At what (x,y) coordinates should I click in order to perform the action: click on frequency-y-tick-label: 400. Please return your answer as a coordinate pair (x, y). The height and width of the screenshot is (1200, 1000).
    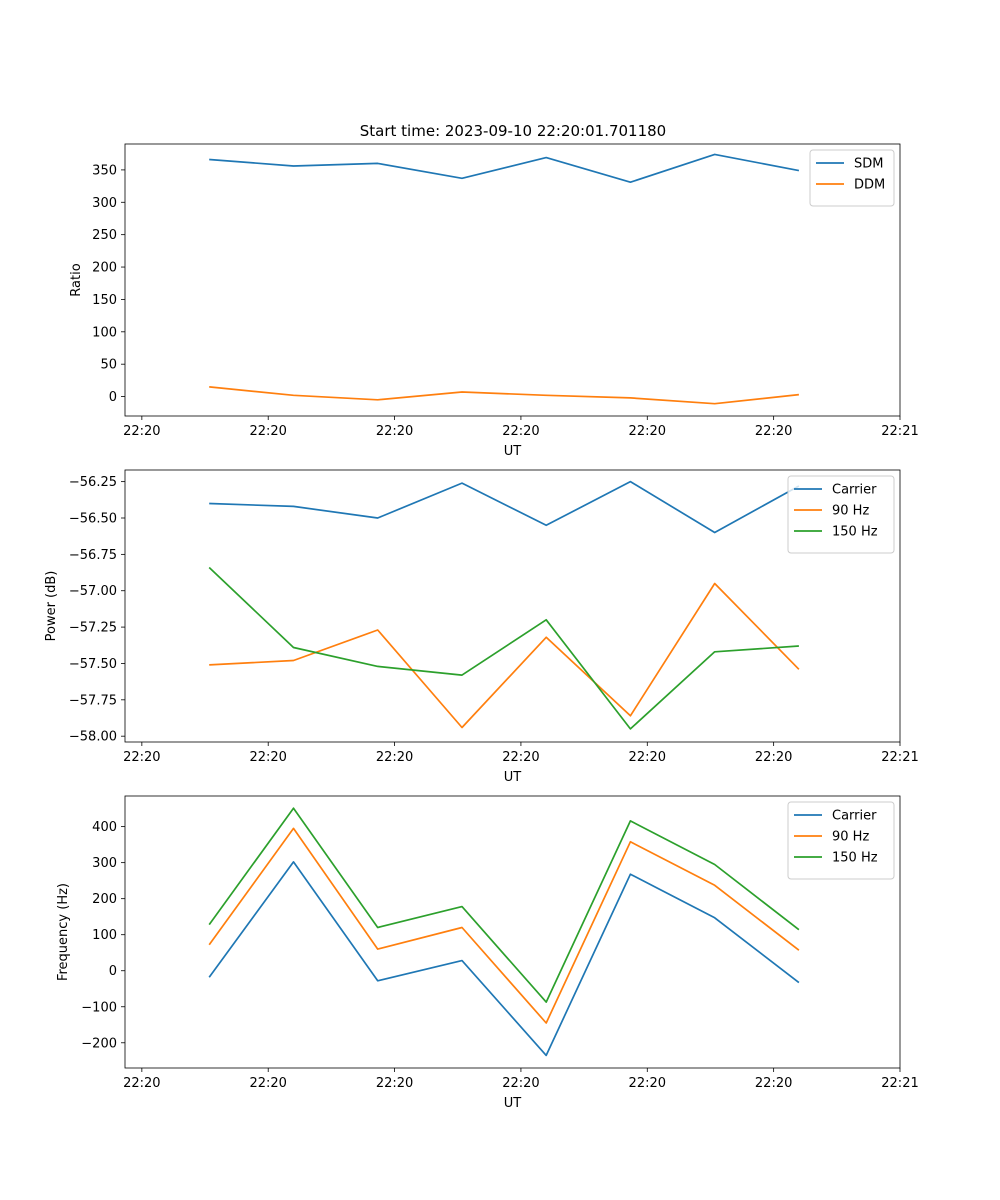
    Looking at the image, I should click on (104, 827).